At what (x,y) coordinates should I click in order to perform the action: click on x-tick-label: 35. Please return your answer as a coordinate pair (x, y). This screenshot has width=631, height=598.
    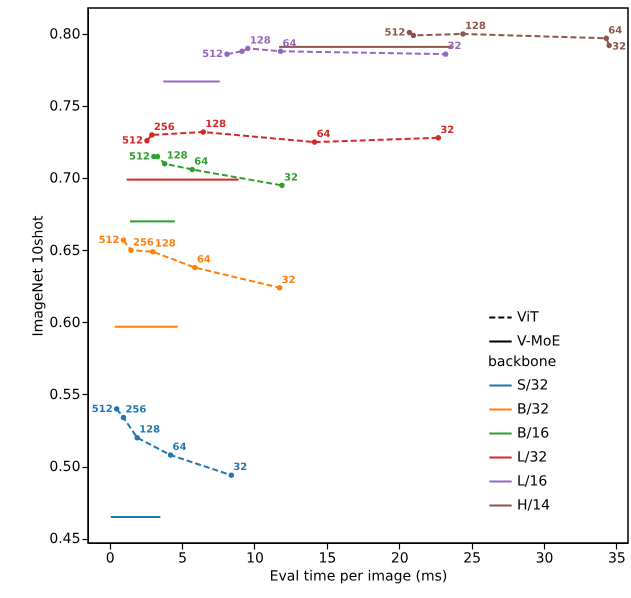
    Looking at the image, I should click on (617, 558).